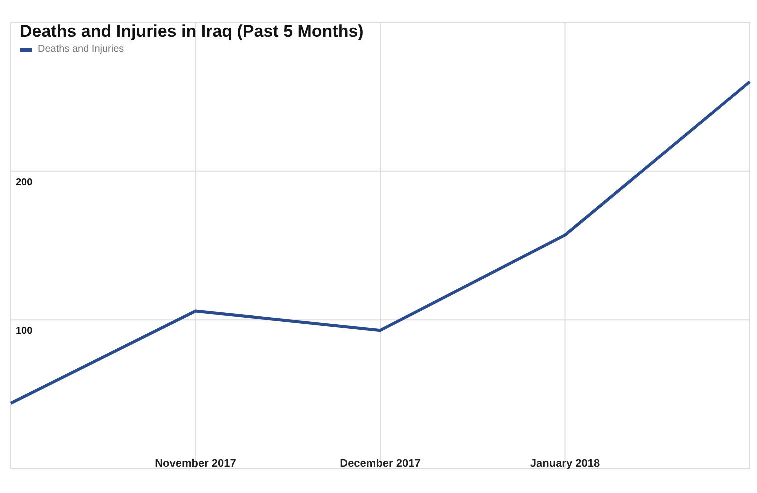 This screenshot has width=757, height=493. Describe the element at coordinates (195, 464) in the screenshot. I see `x-tick-label: November 2017` at that location.